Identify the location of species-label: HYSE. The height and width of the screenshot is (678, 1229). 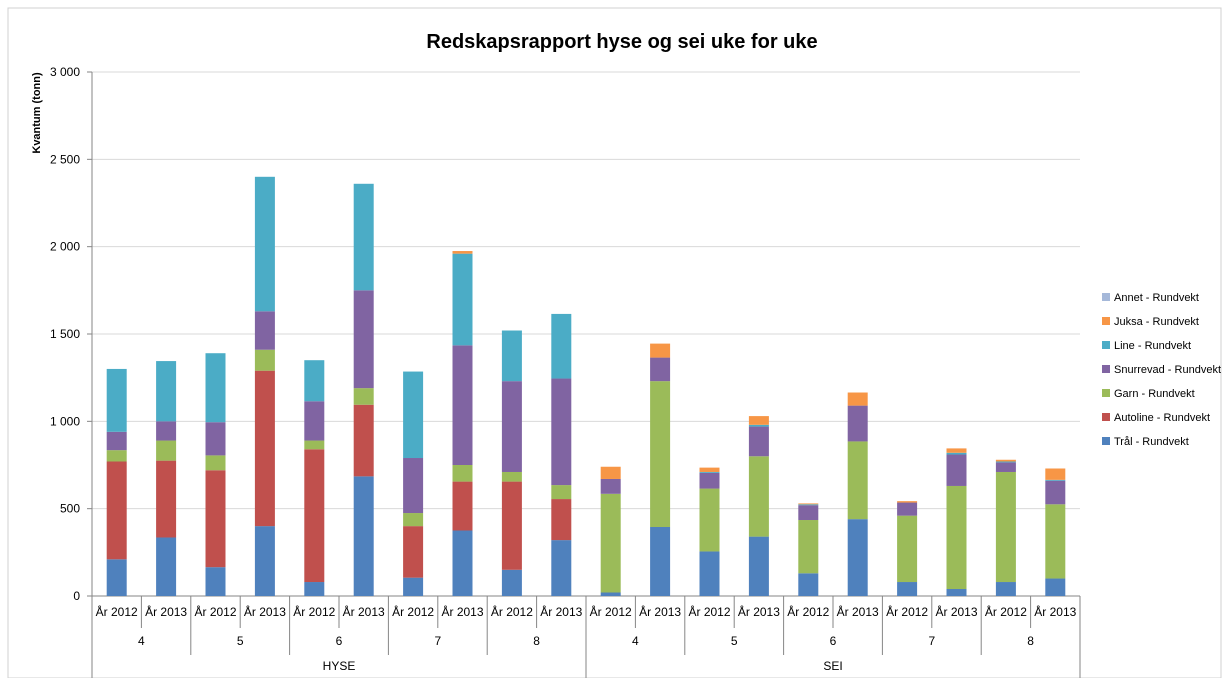
(339, 666).